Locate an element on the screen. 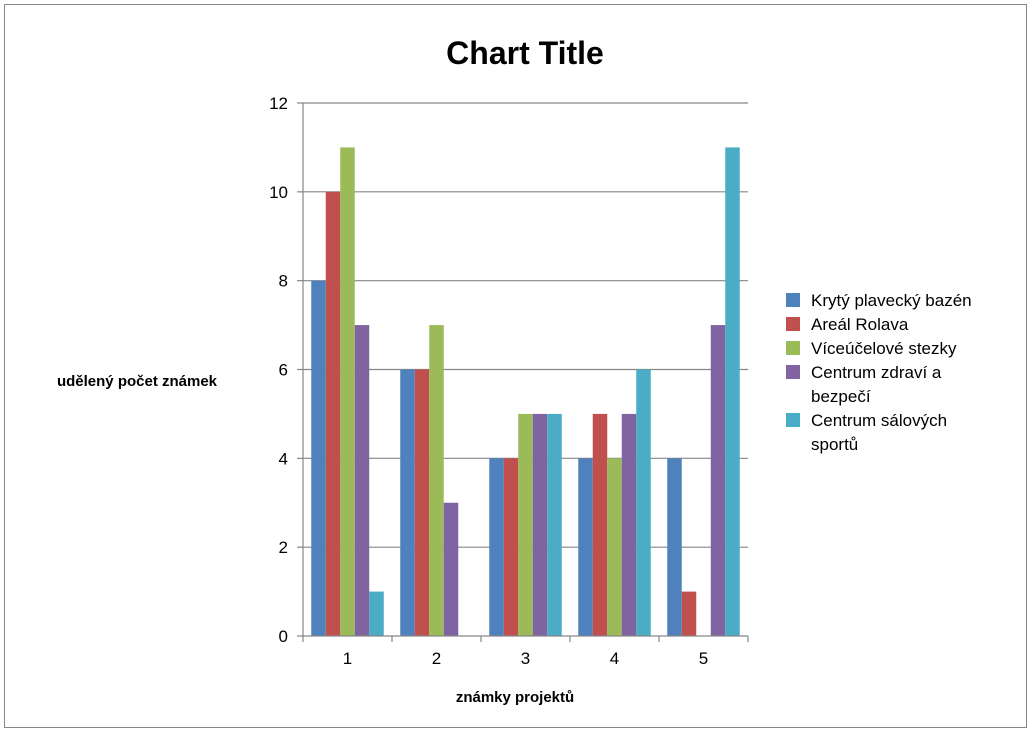 Image resolution: width=1030 pixels, height=731 pixels. x-tick-label: 1 is located at coordinates (347, 658).